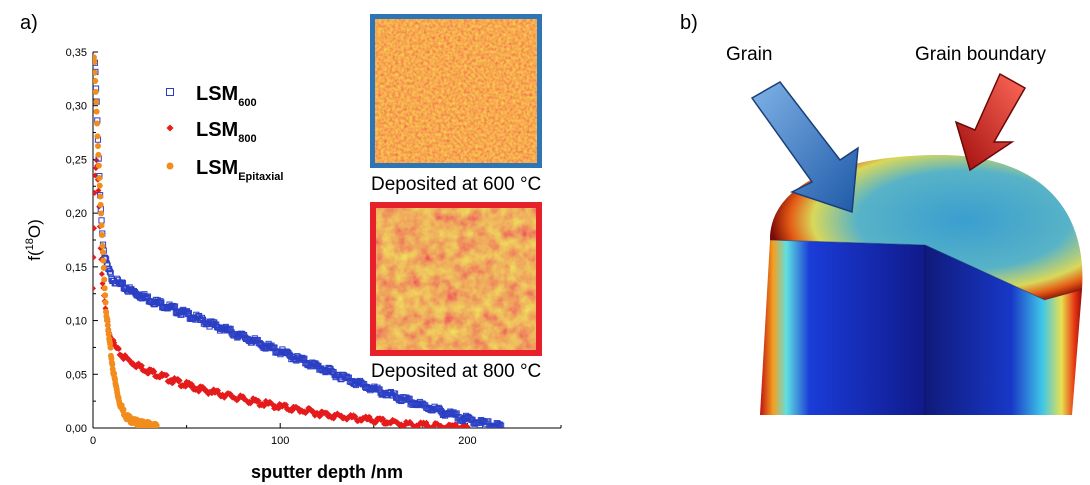 The height and width of the screenshot is (485, 1090). Describe the element at coordinates (76, 214) in the screenshot. I see `y-tick-label: 0,20` at that location.